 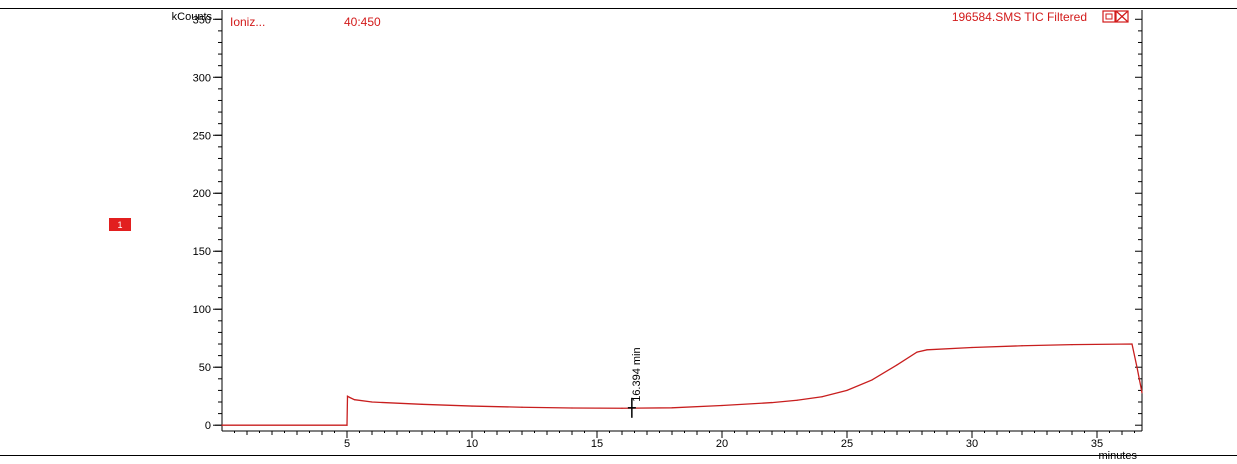 What do you see at coordinates (202, 20) in the screenshot?
I see `y-tick-label: 350` at bounding box center [202, 20].